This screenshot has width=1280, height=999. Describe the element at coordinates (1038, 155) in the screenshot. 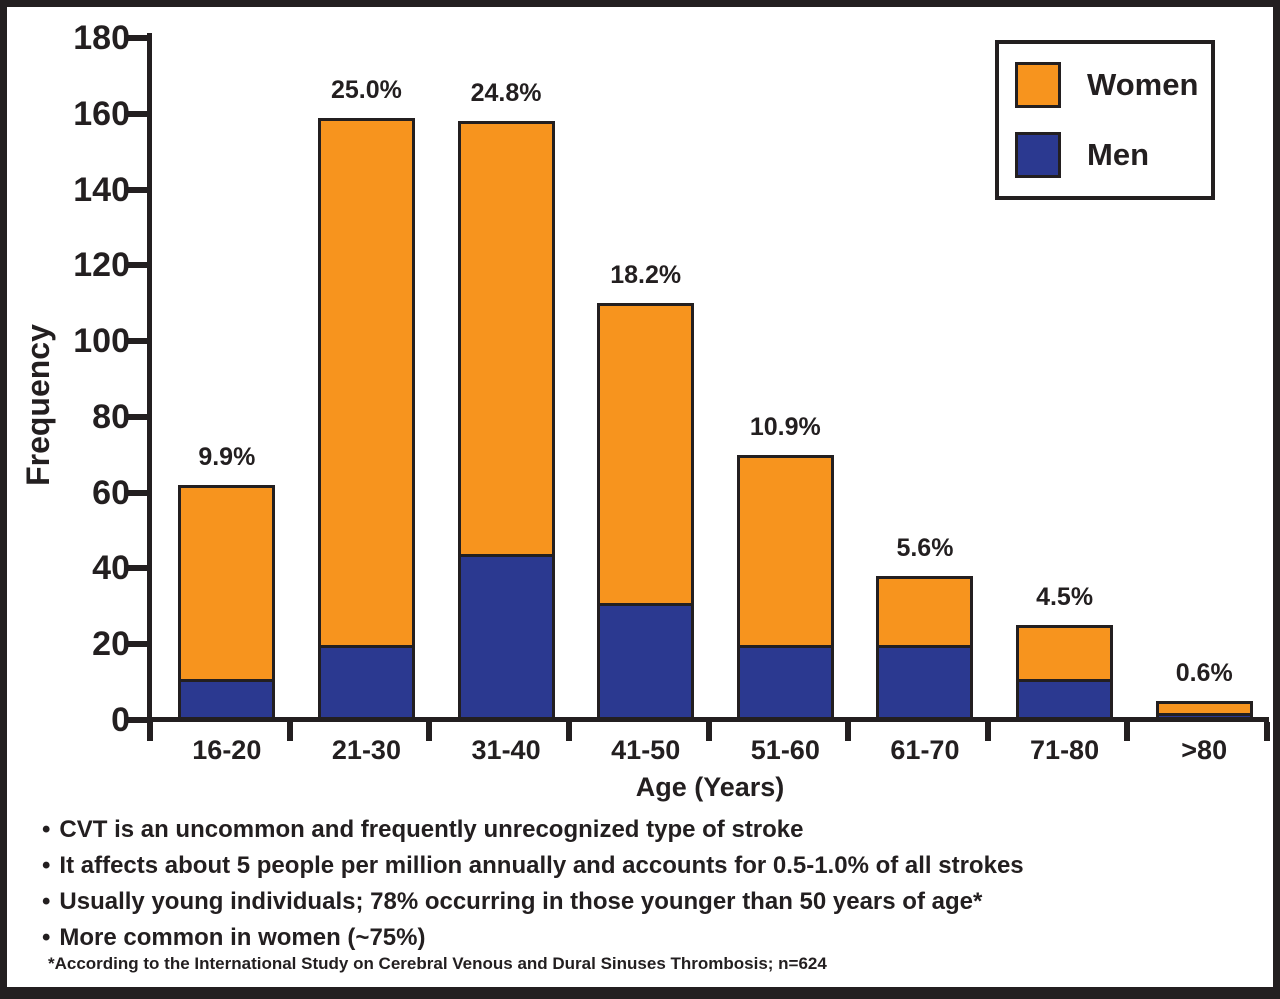

I see `legend-swatch-men` at that location.